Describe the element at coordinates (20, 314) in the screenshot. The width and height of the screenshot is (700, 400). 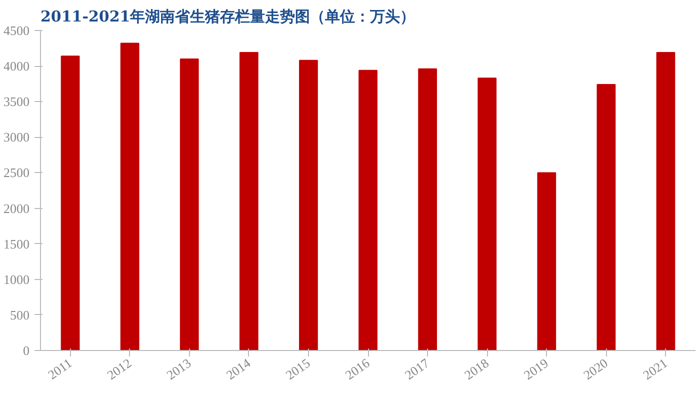
I see `y-tick-label: 500` at that location.